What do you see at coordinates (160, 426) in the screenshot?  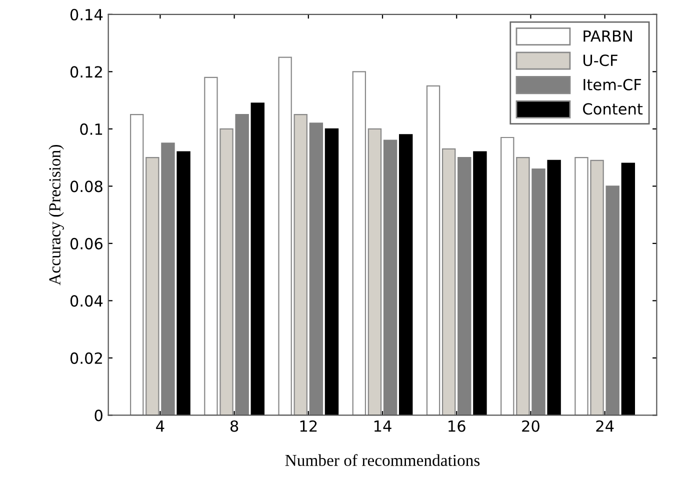 I see `x-tick-label: 4` at bounding box center [160, 426].